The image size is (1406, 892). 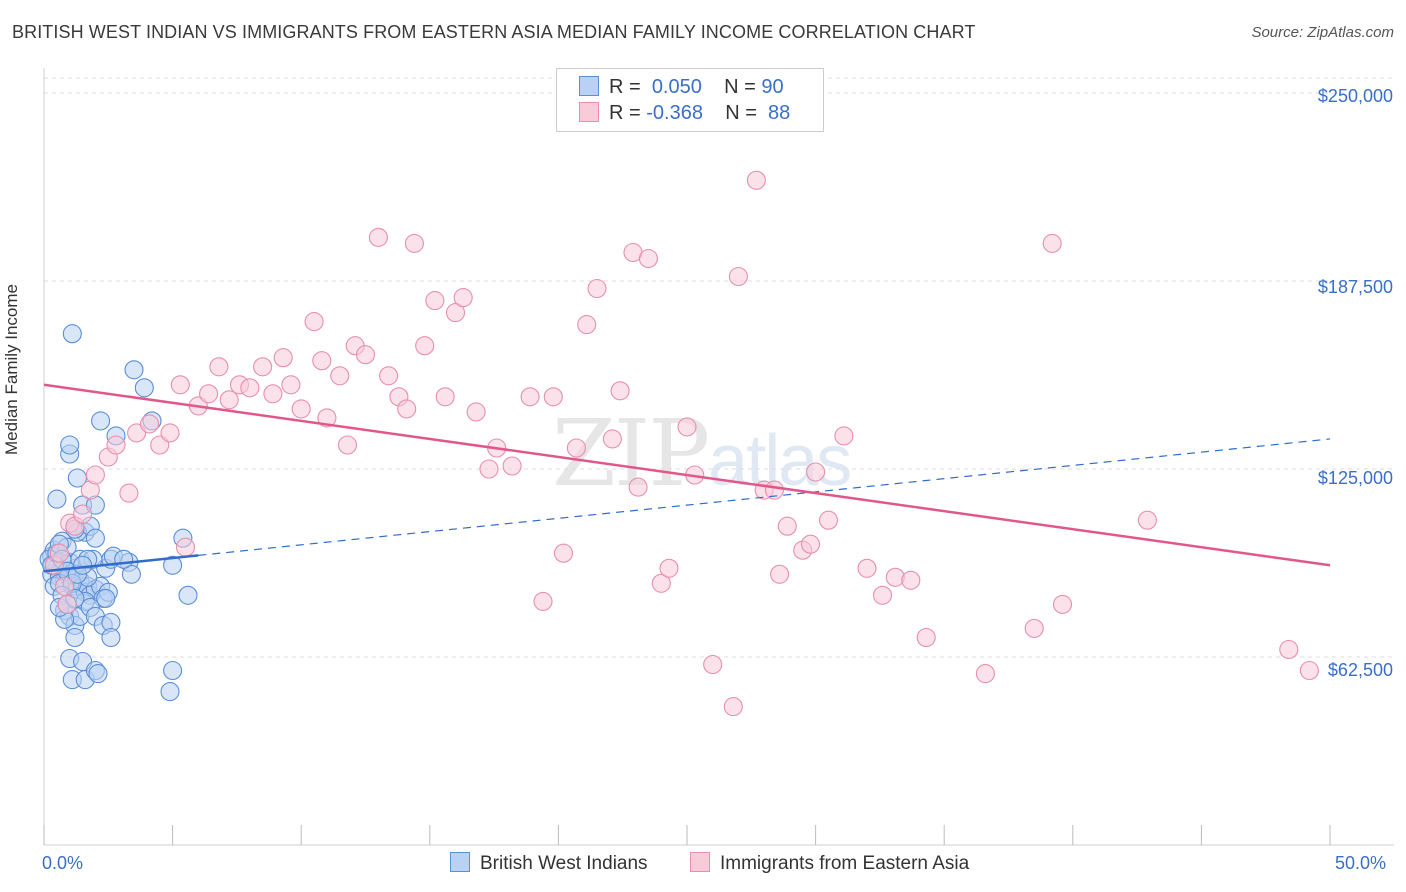 I want to click on legend-row-blue: R = 0.050 N = 90, so click(x=681, y=89).